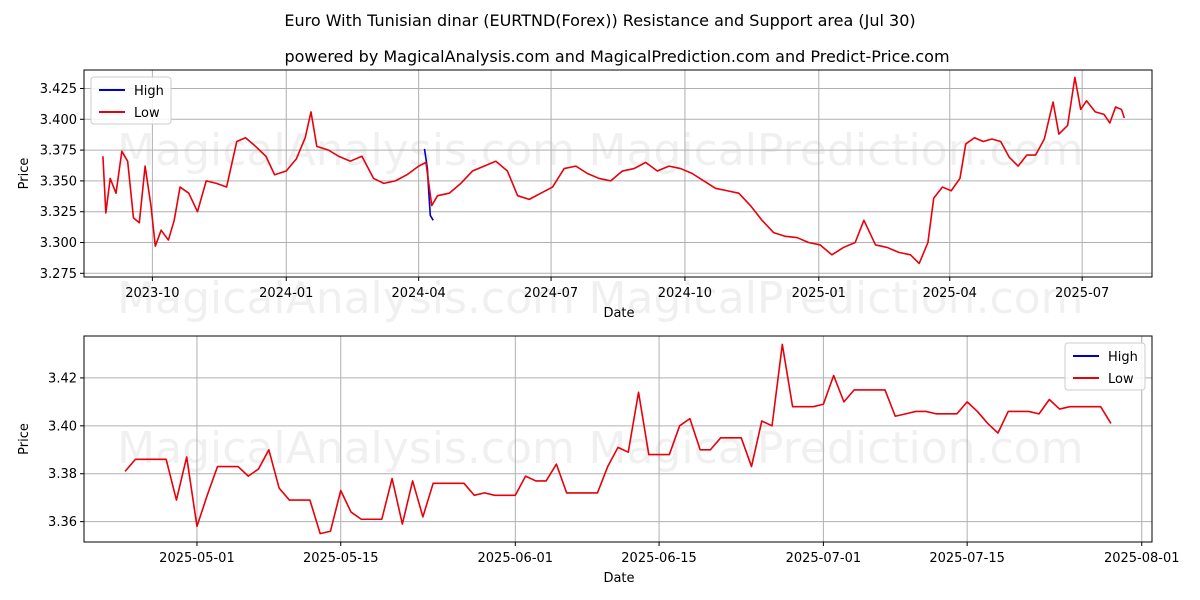 This screenshot has width=1200, height=600. I want to click on x-tick-label: 2024-07, so click(551, 293).